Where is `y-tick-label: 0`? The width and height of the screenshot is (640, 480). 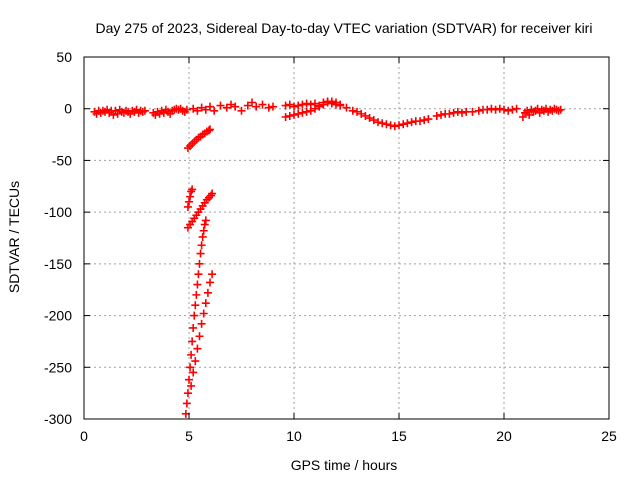
y-tick-label: 0 is located at coordinates (68, 109).